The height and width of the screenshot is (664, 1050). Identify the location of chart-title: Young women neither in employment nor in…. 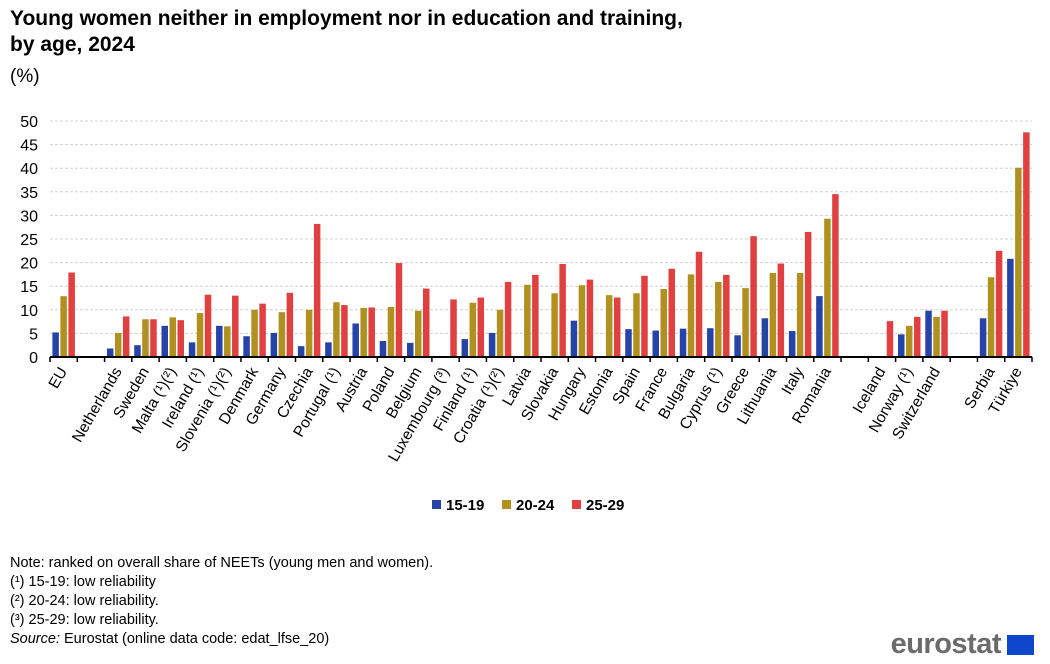
(460, 32).